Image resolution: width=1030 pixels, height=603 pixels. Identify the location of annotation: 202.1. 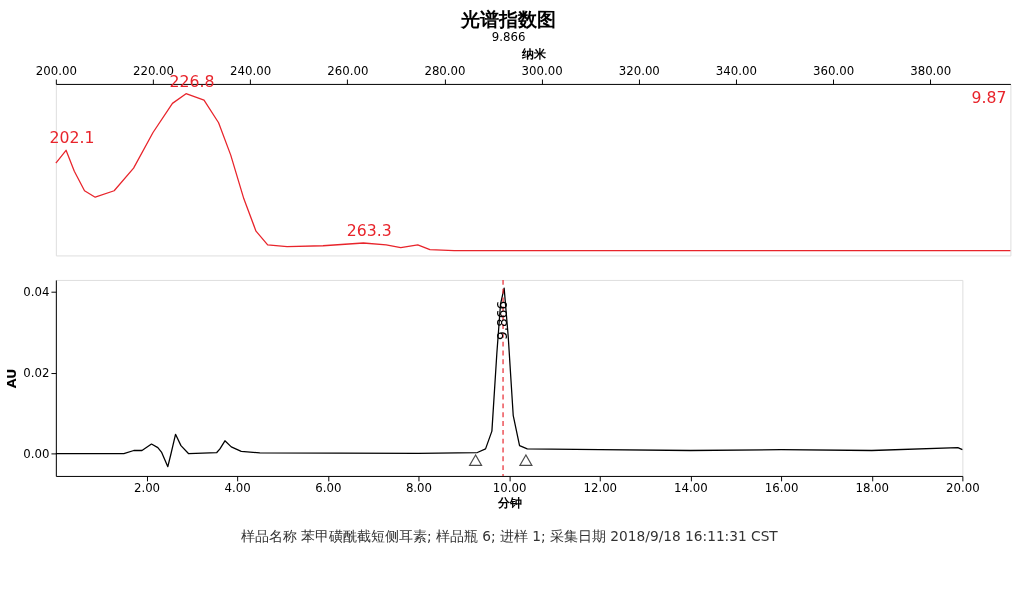
(72, 138).